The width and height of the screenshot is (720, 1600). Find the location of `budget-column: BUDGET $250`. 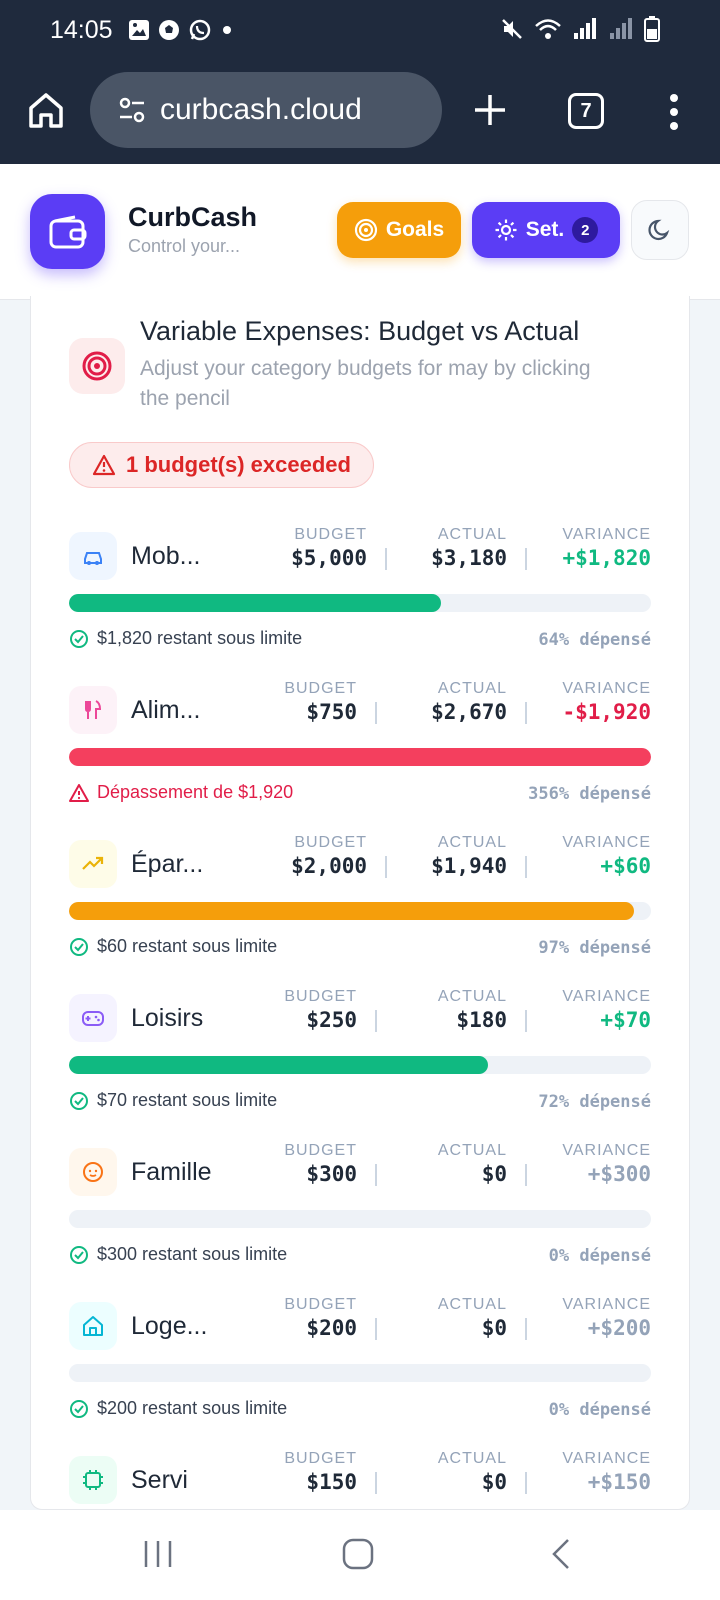

budget-column: BUDGET $250 is located at coordinates (320, 1010).